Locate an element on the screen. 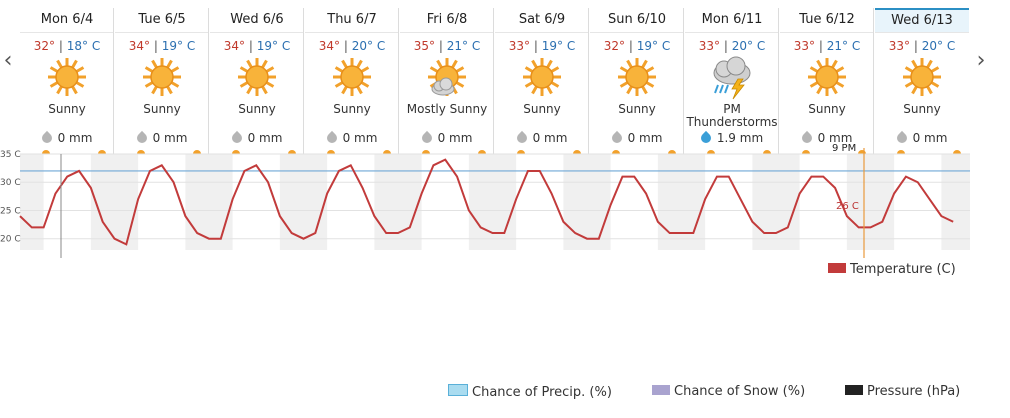 The height and width of the screenshot is (418, 1010). thunderstorm-icon is located at coordinates (732, 78).